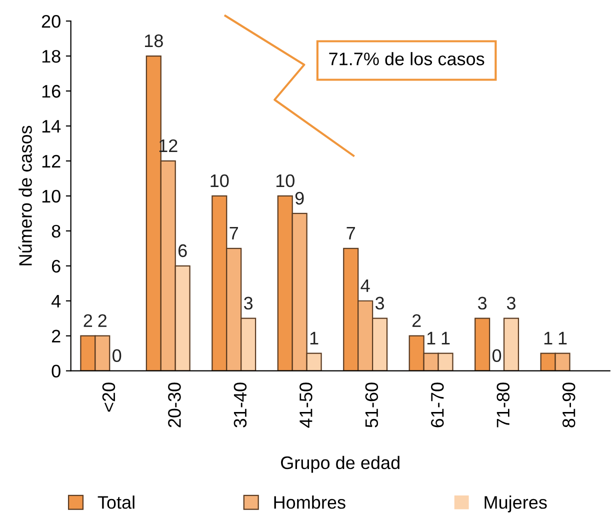 Image resolution: width=616 pixels, height=526 pixels. Describe the element at coordinates (299, 198) in the screenshot. I see `data-label: 9` at that location.